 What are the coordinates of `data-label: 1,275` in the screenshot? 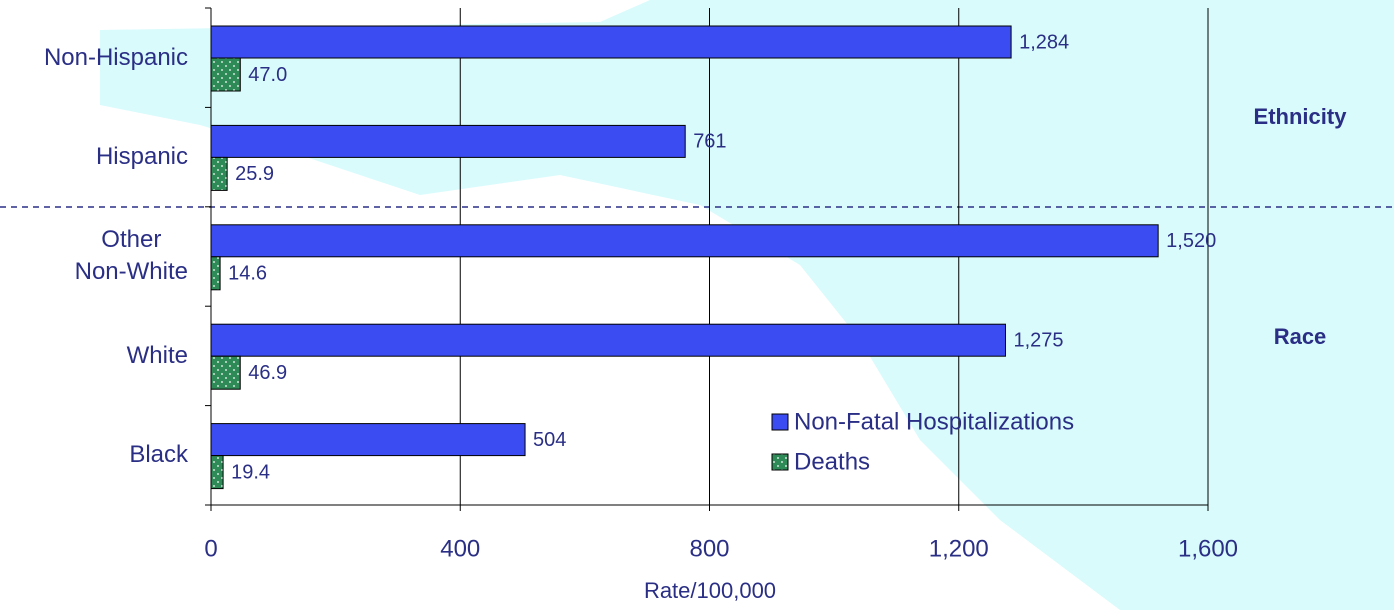 It's located at (1038, 340).